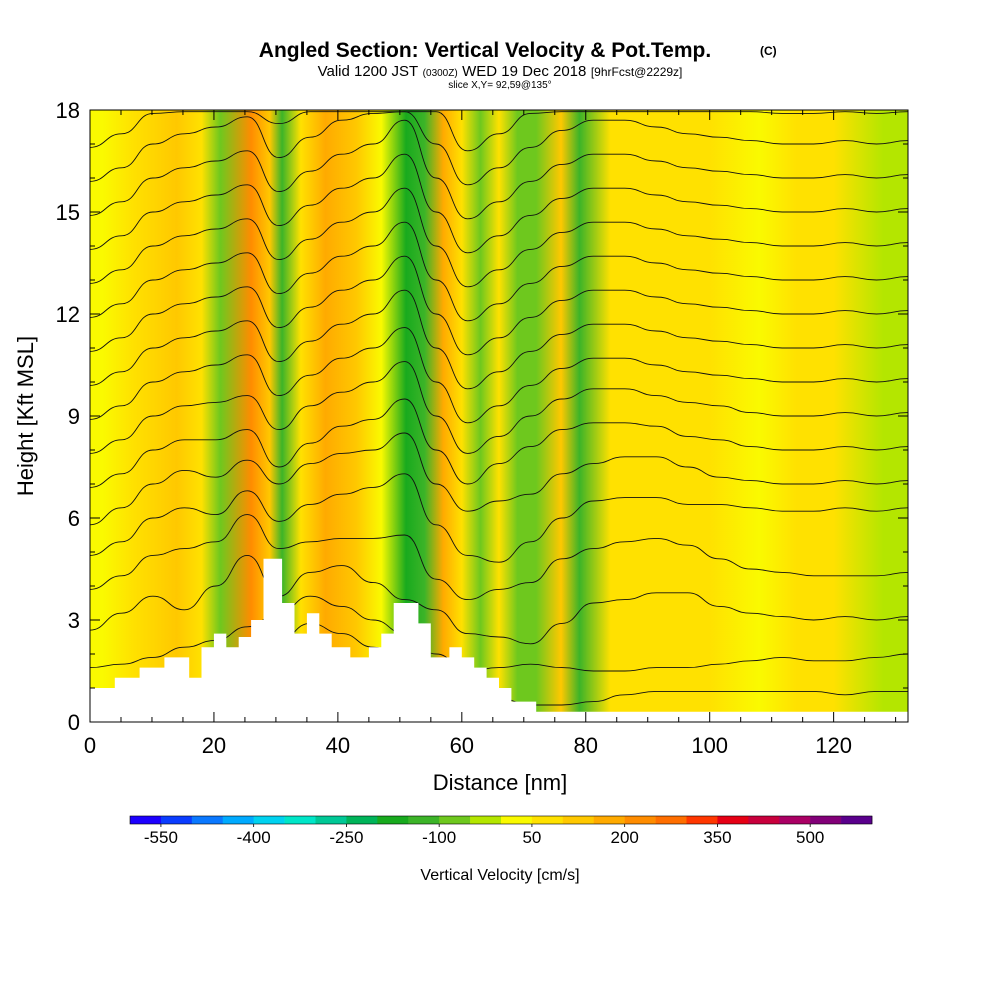  I want to click on colorbar-frame, so click(501, 820).